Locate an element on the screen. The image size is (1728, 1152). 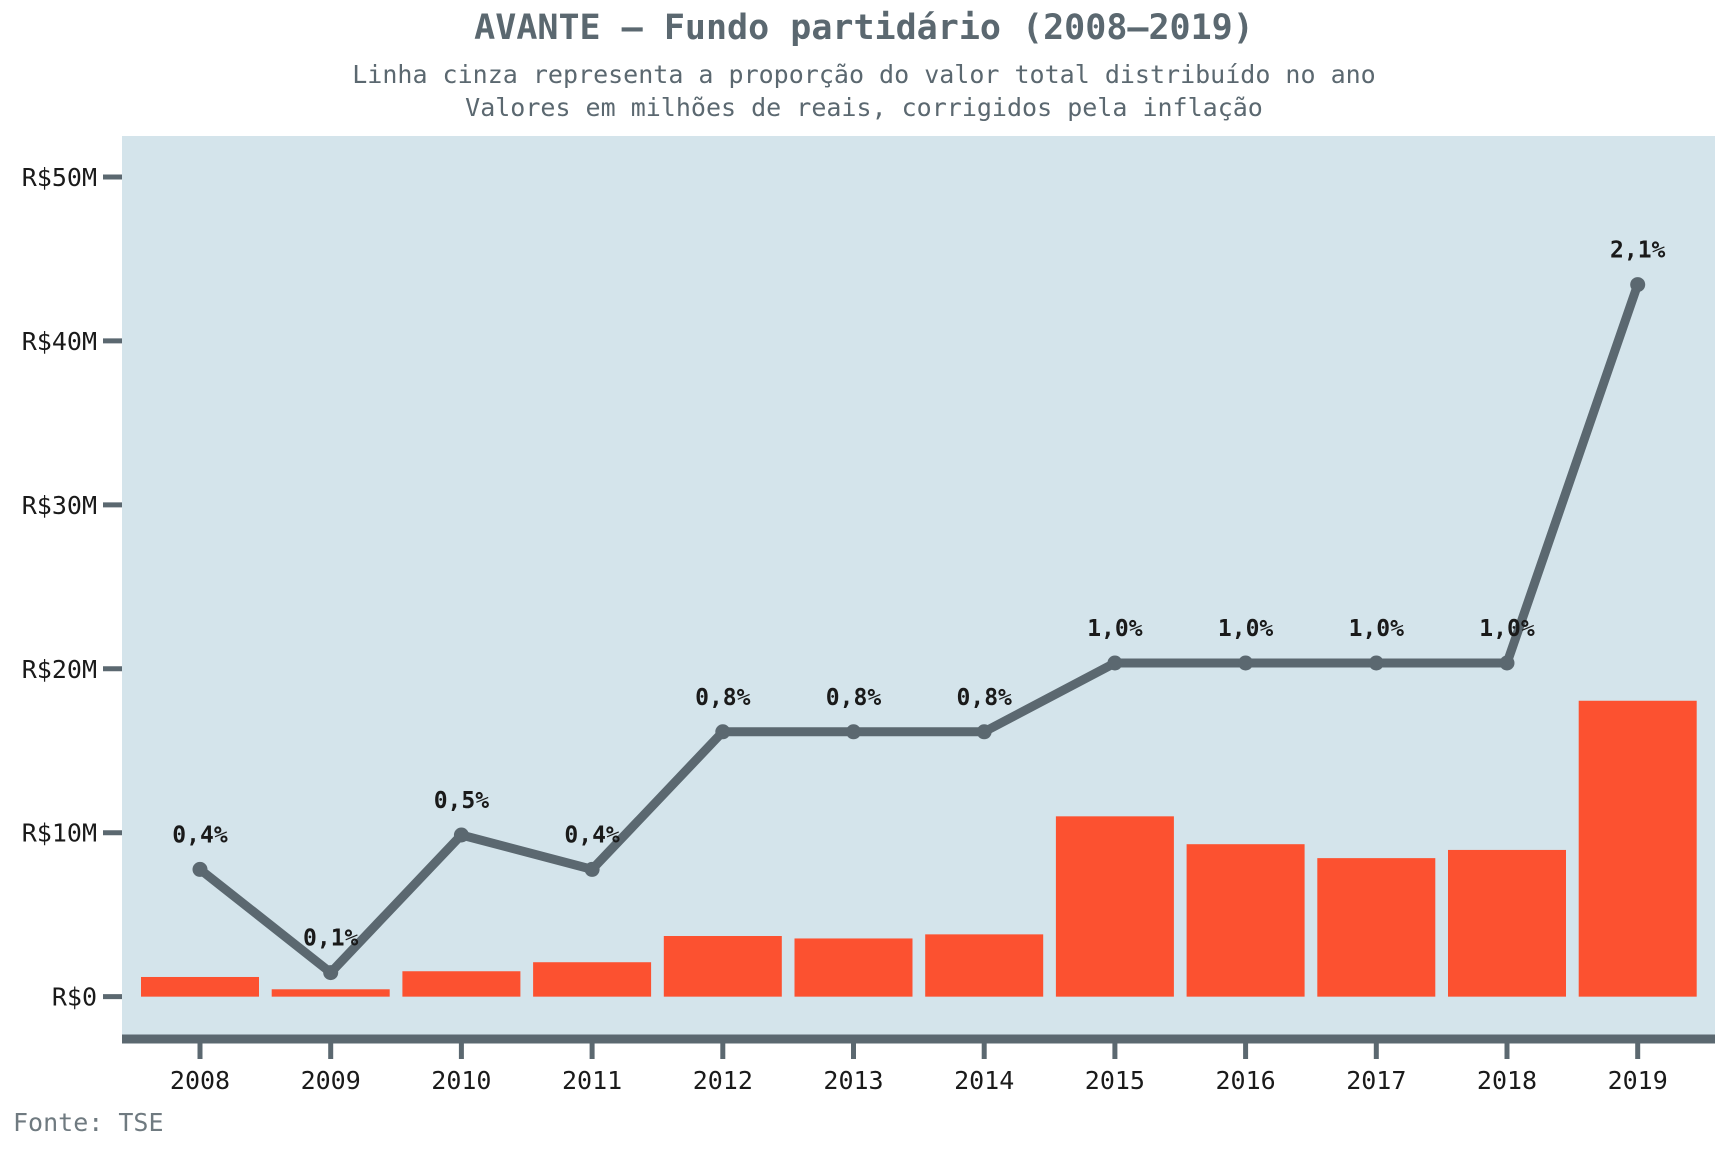
x-tick-label-2014: 2014 is located at coordinates (984, 1080).